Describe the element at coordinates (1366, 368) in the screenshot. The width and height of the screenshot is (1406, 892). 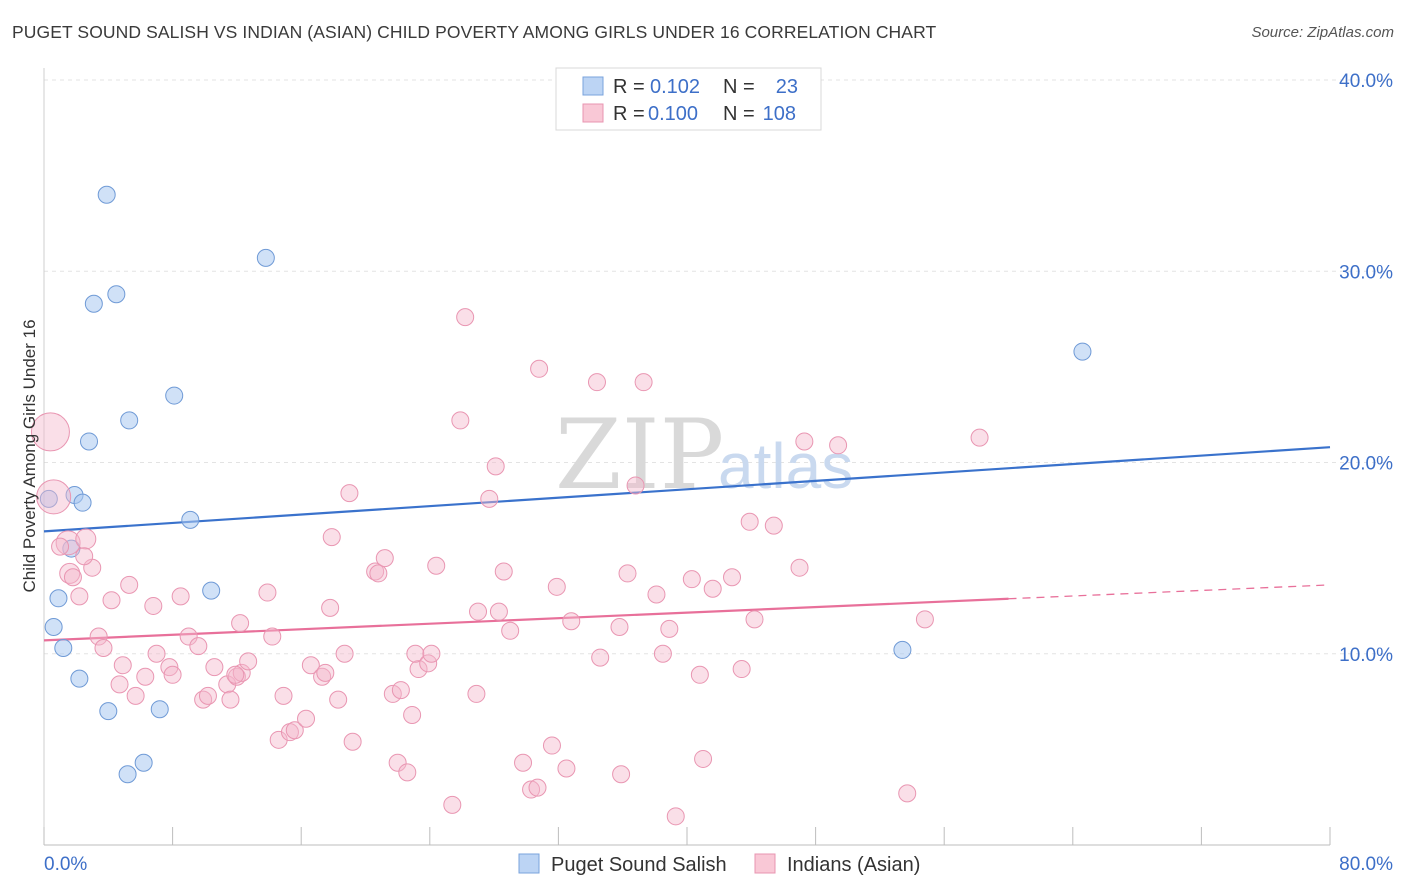
I see `y-tick-labels: 10.0% 20.0% 30.0% 40.0%` at that location.